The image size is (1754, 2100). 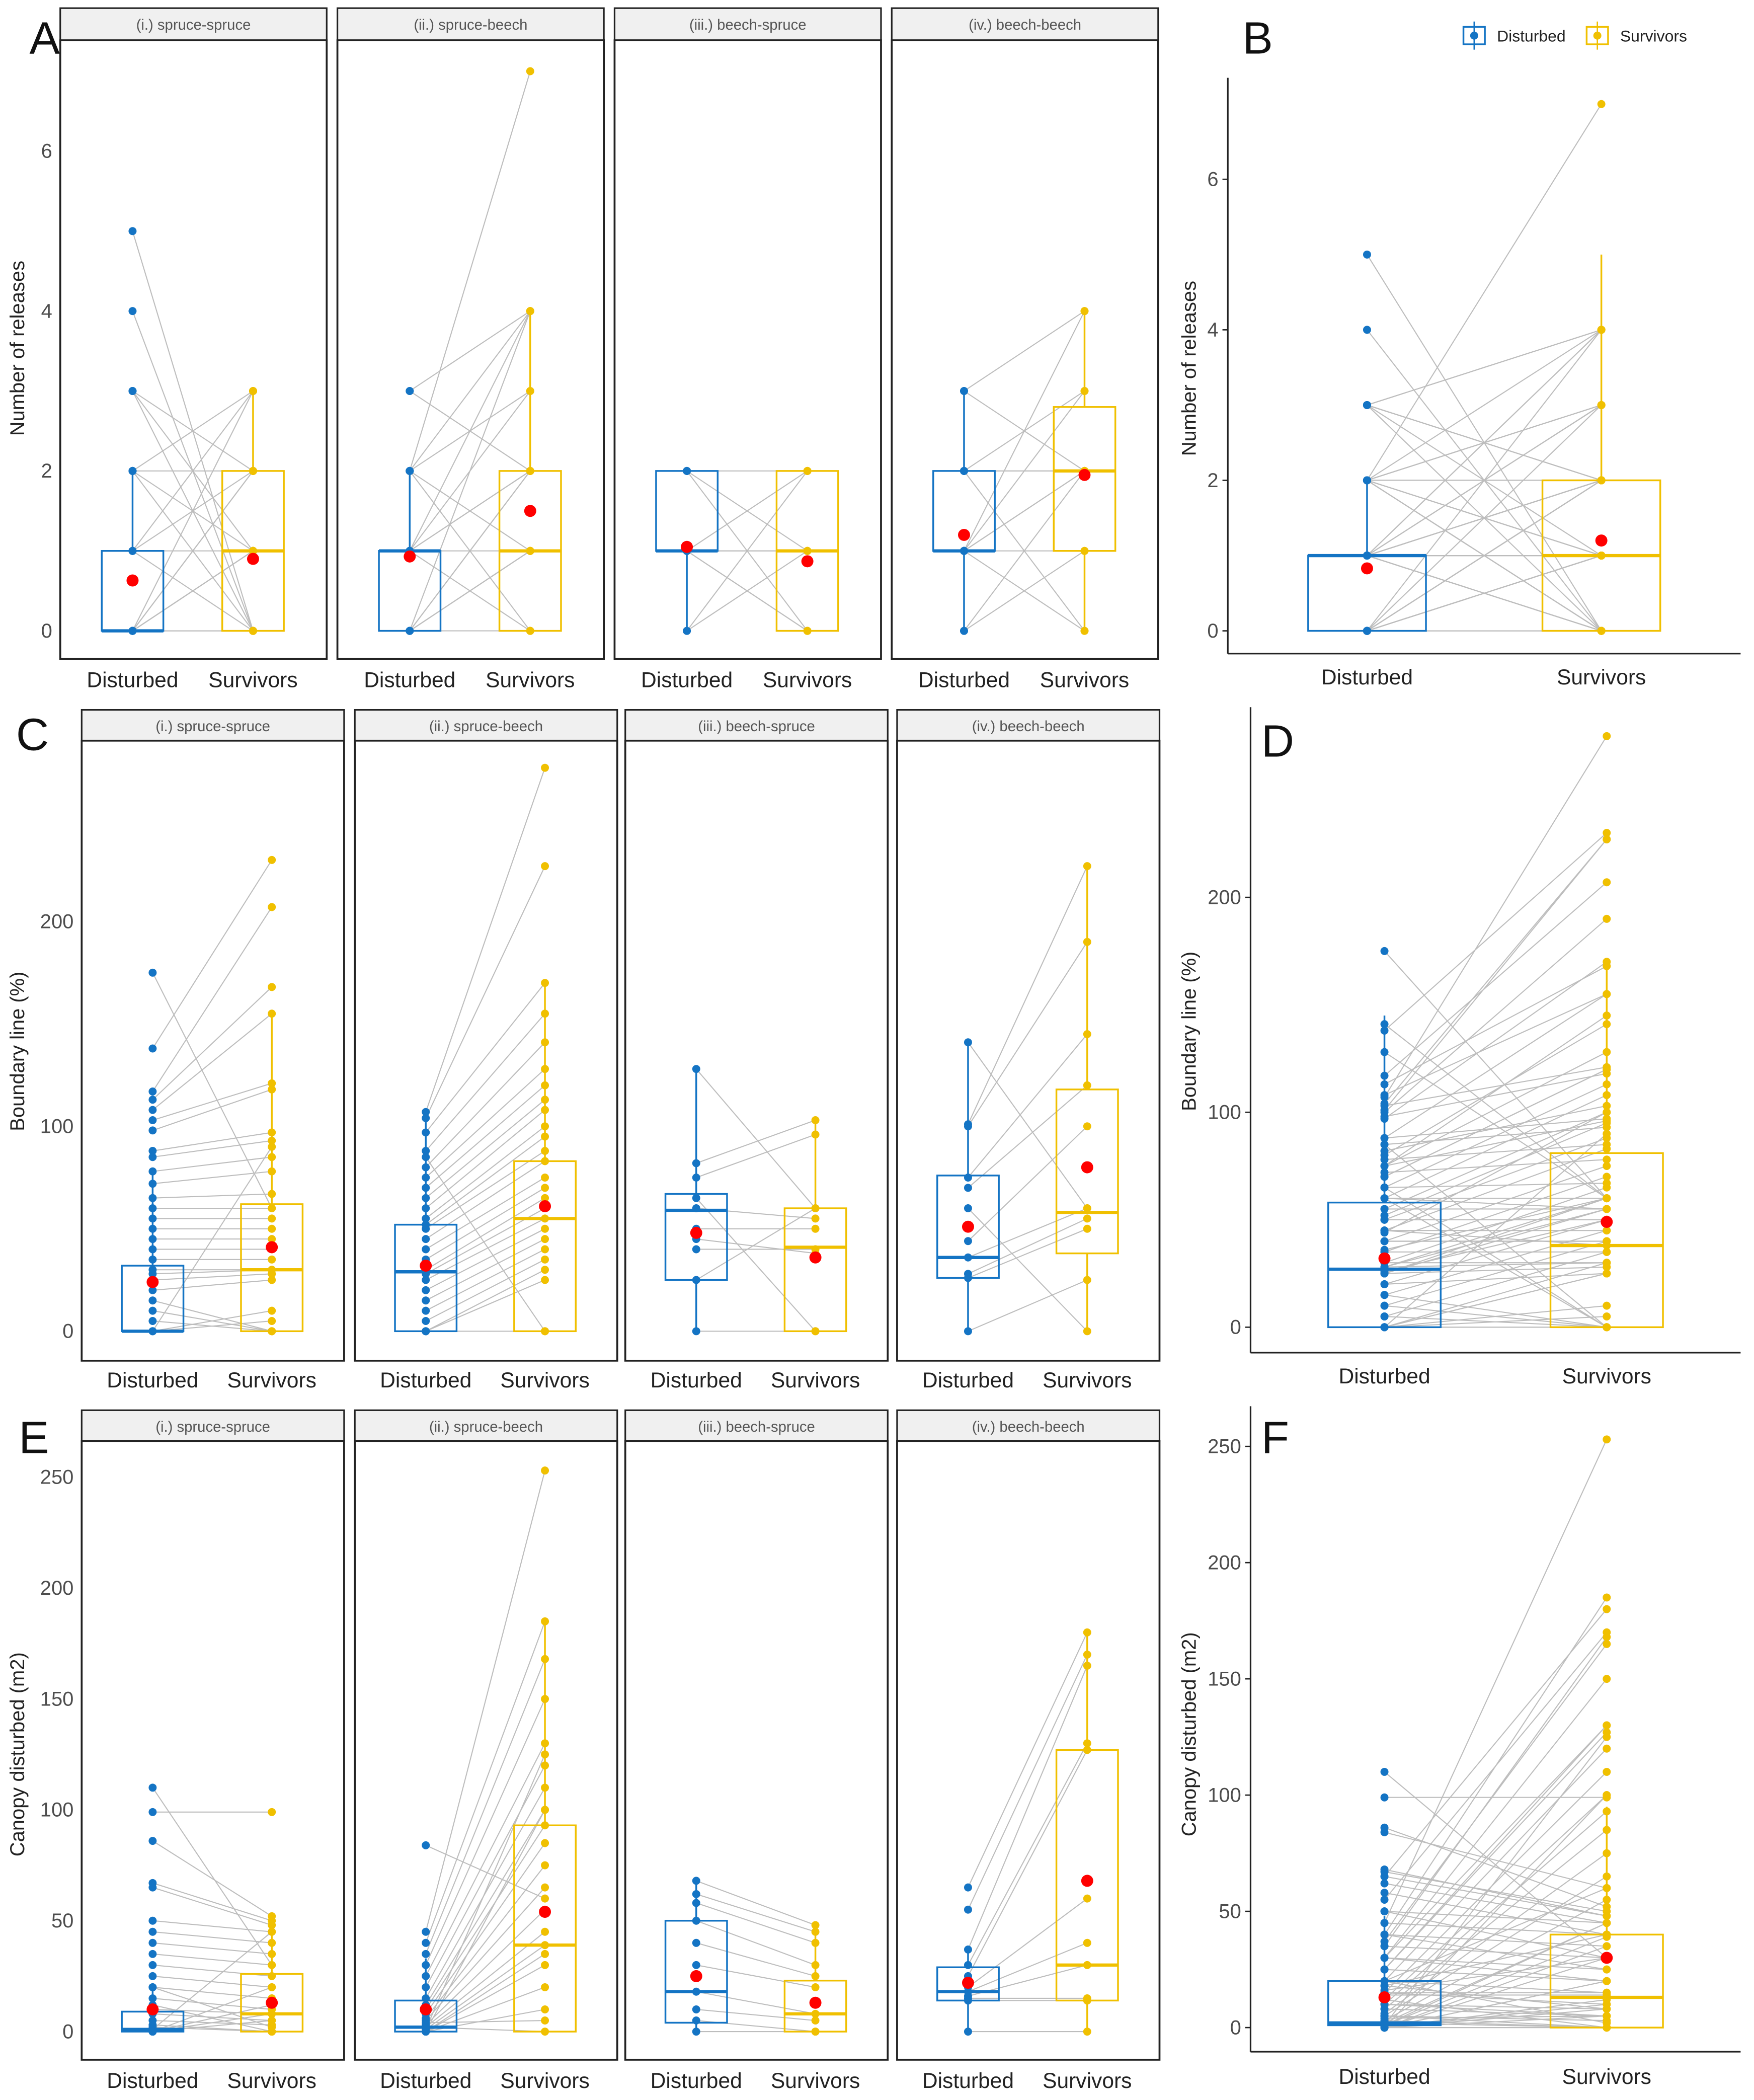 I want to click on facet-frame, so click(x=1028, y=1050).